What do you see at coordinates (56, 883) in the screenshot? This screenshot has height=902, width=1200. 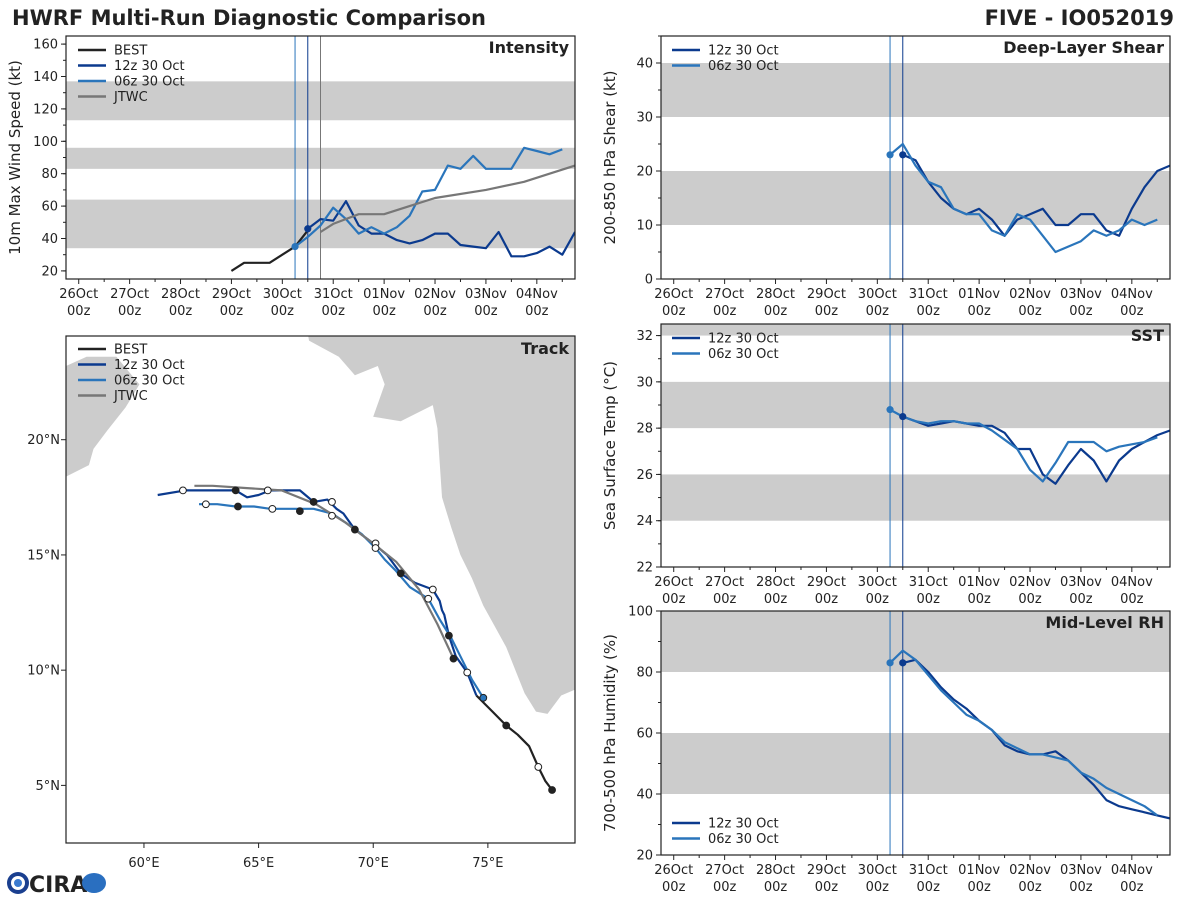 I see `cira-logo: CIRA` at bounding box center [56, 883].